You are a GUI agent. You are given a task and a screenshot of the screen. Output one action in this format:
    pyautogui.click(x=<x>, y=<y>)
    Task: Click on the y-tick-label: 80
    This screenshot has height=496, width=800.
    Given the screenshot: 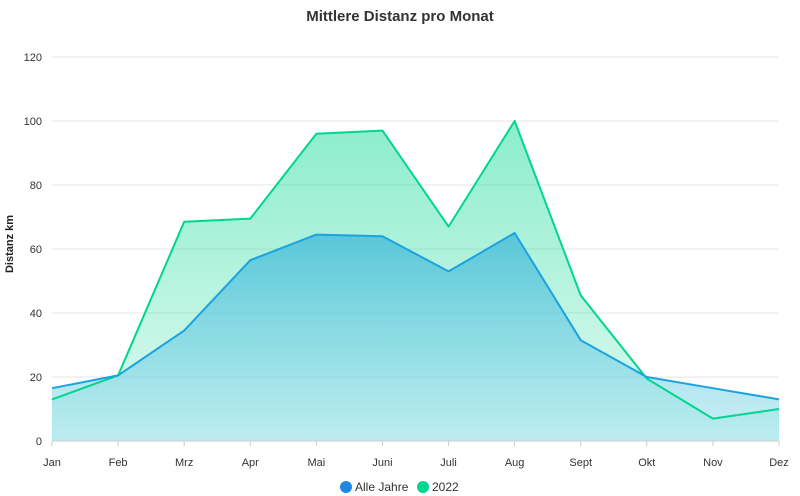 What is the action you would take?
    pyautogui.click(x=36, y=186)
    